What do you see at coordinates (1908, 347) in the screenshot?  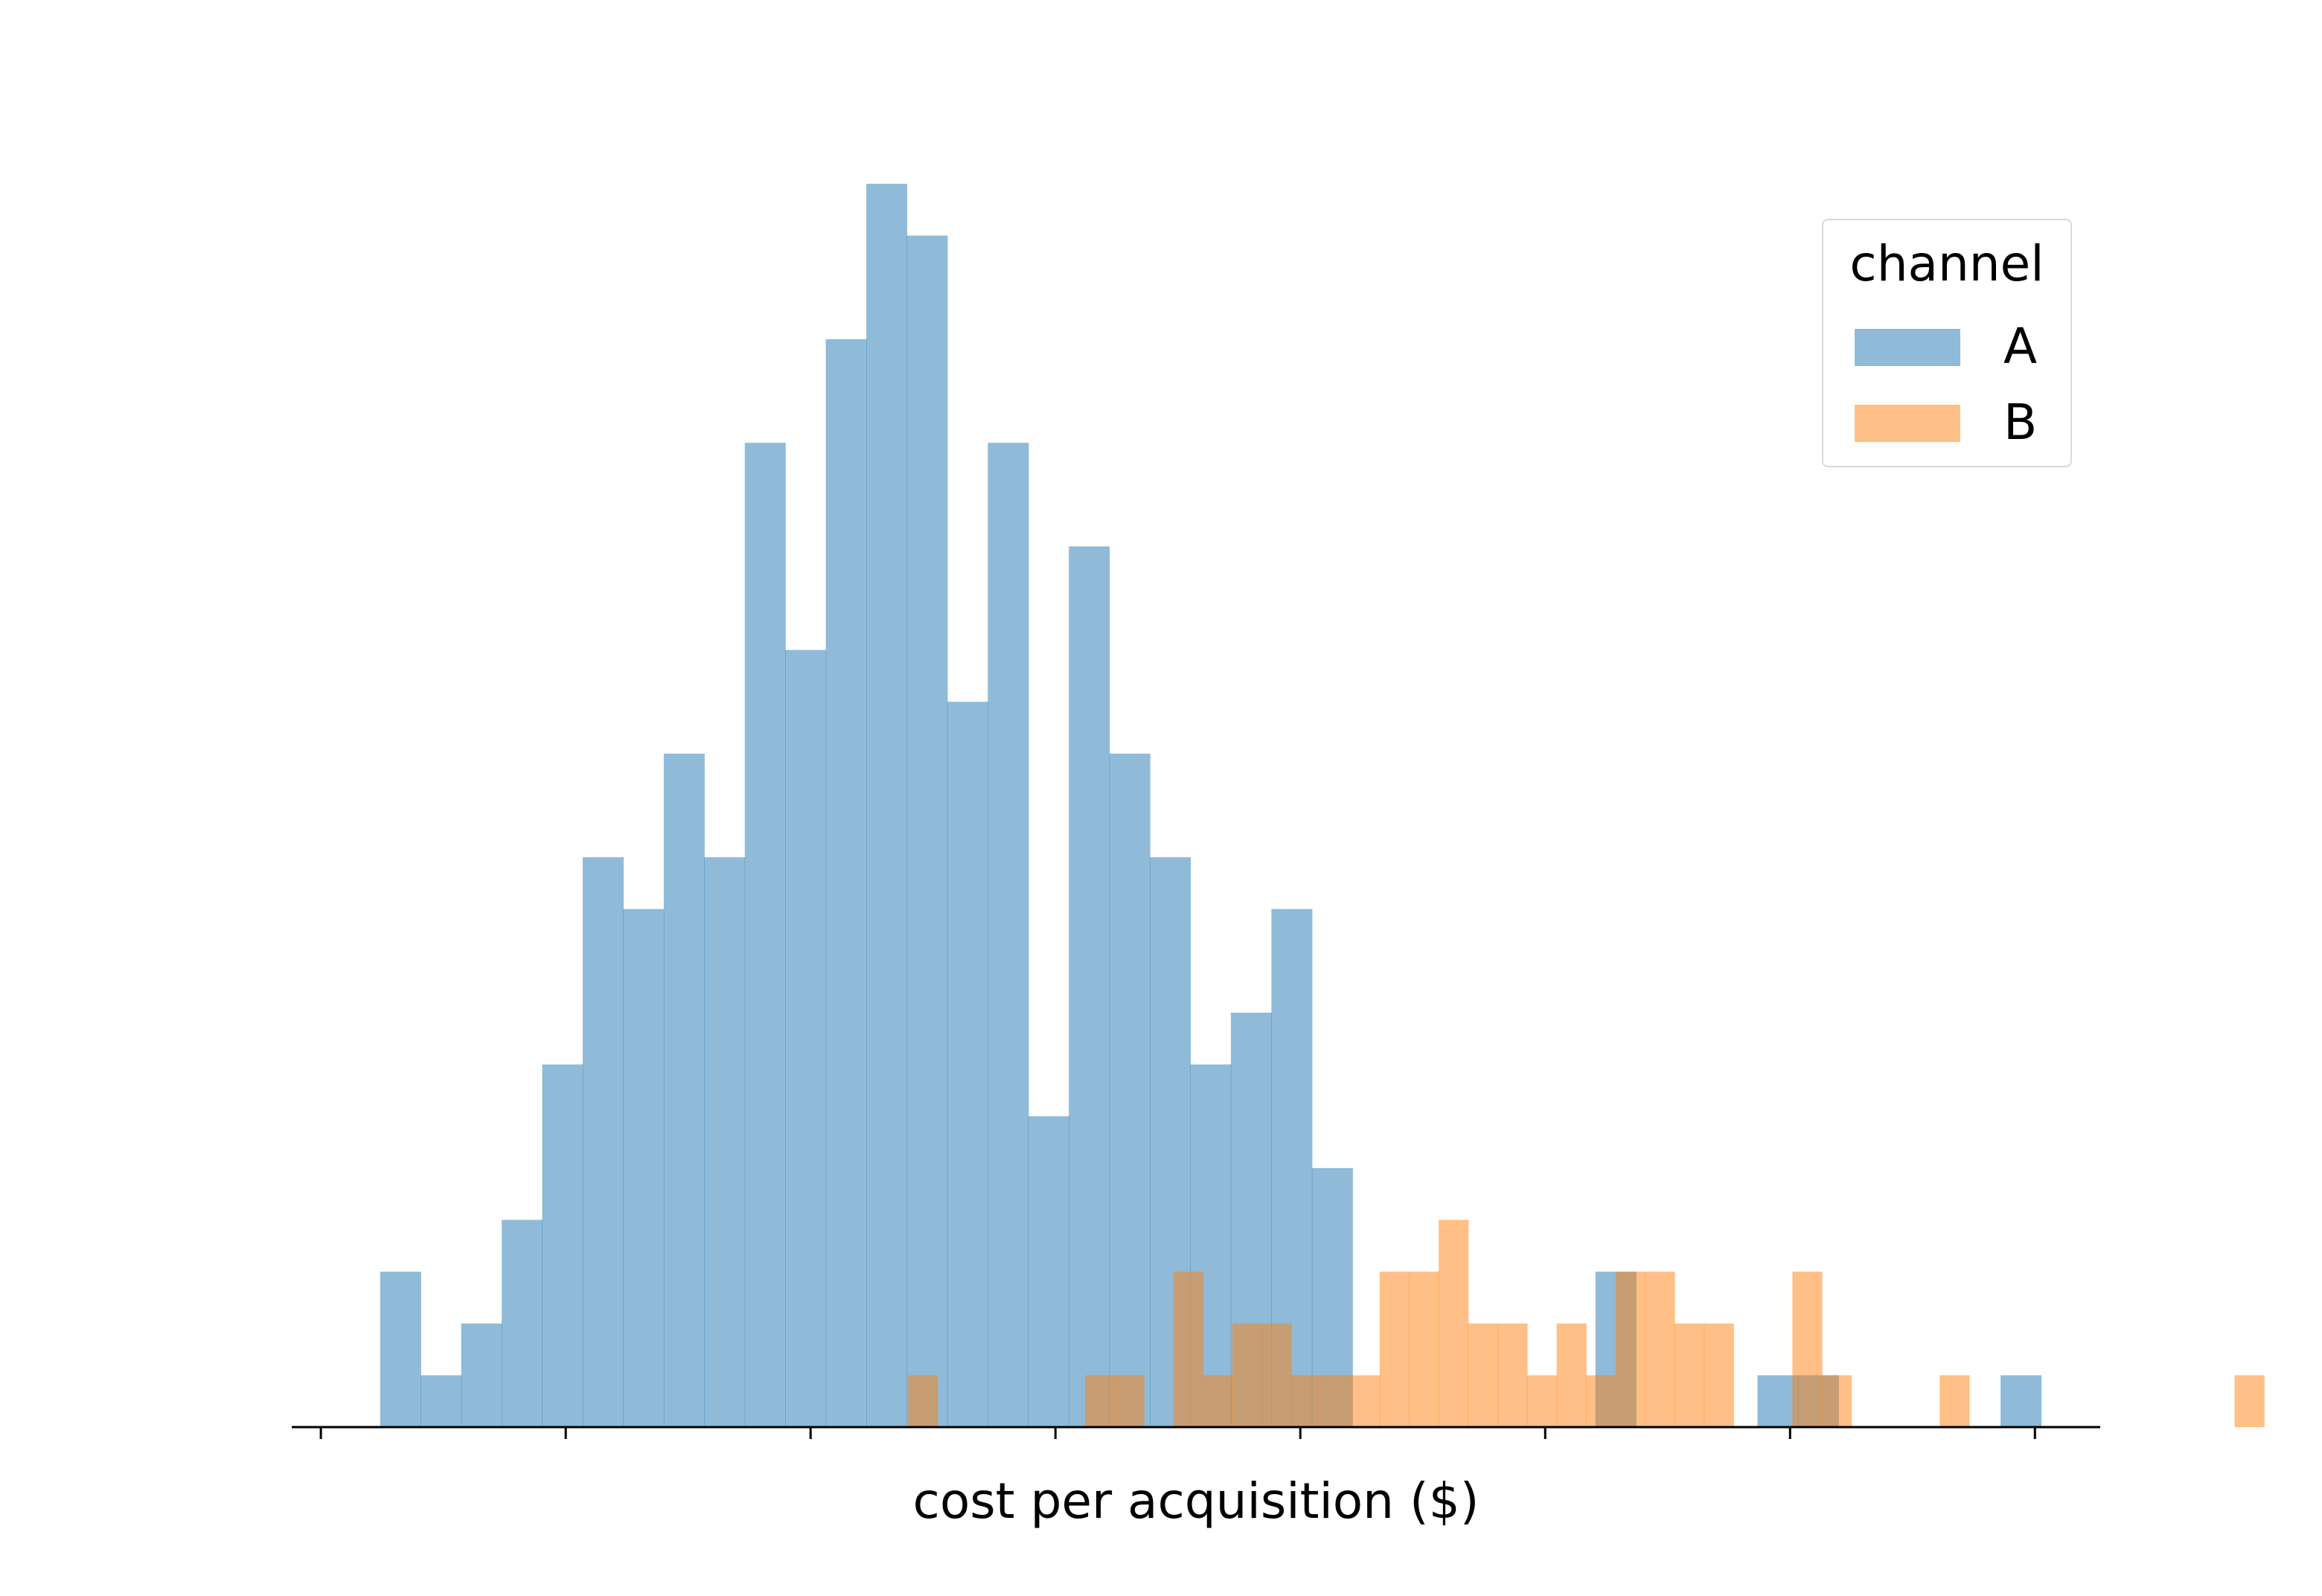 I see `legend-swatch-a` at bounding box center [1908, 347].